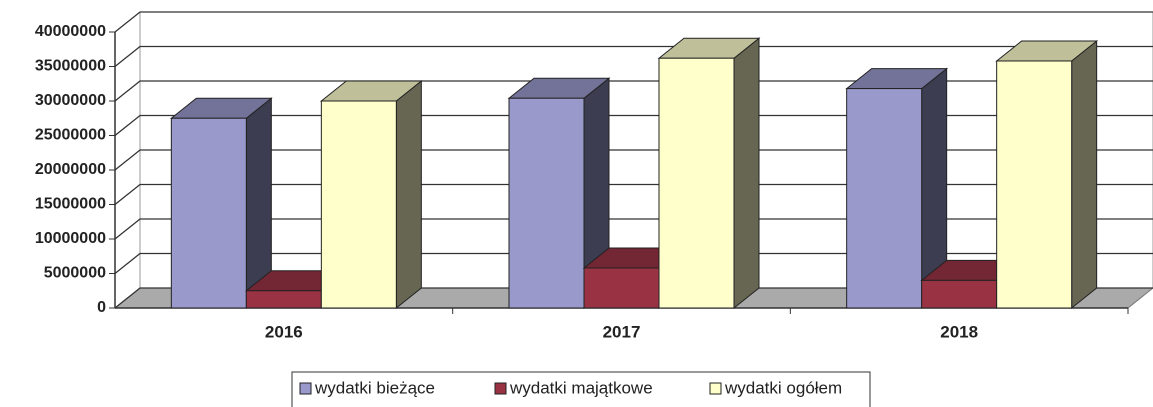 The width and height of the screenshot is (1153, 407). I want to click on y-tick-label: 30000000, so click(70, 100).